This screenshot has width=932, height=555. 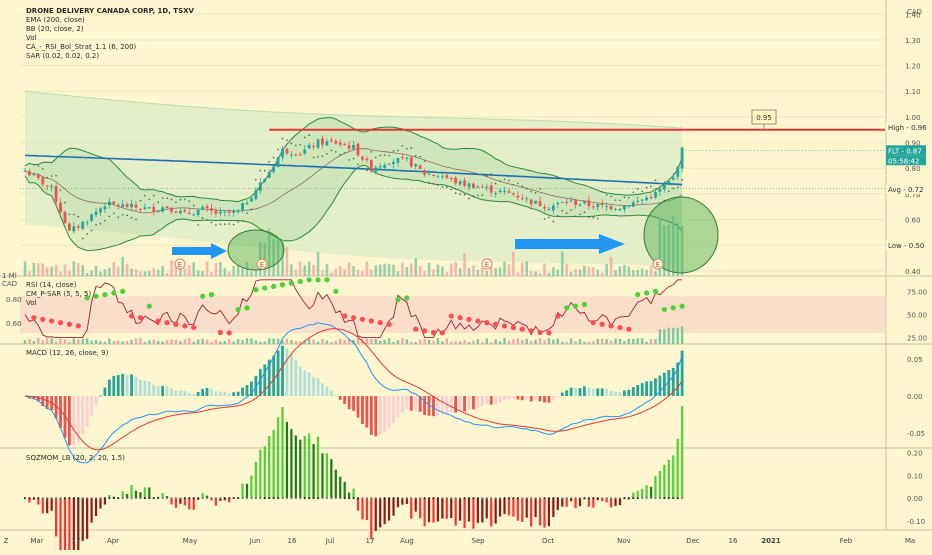 What do you see at coordinates (67, 353) in the screenshot?
I see `legend-macd: MACD (12, 26, close, 9)` at bounding box center [67, 353].